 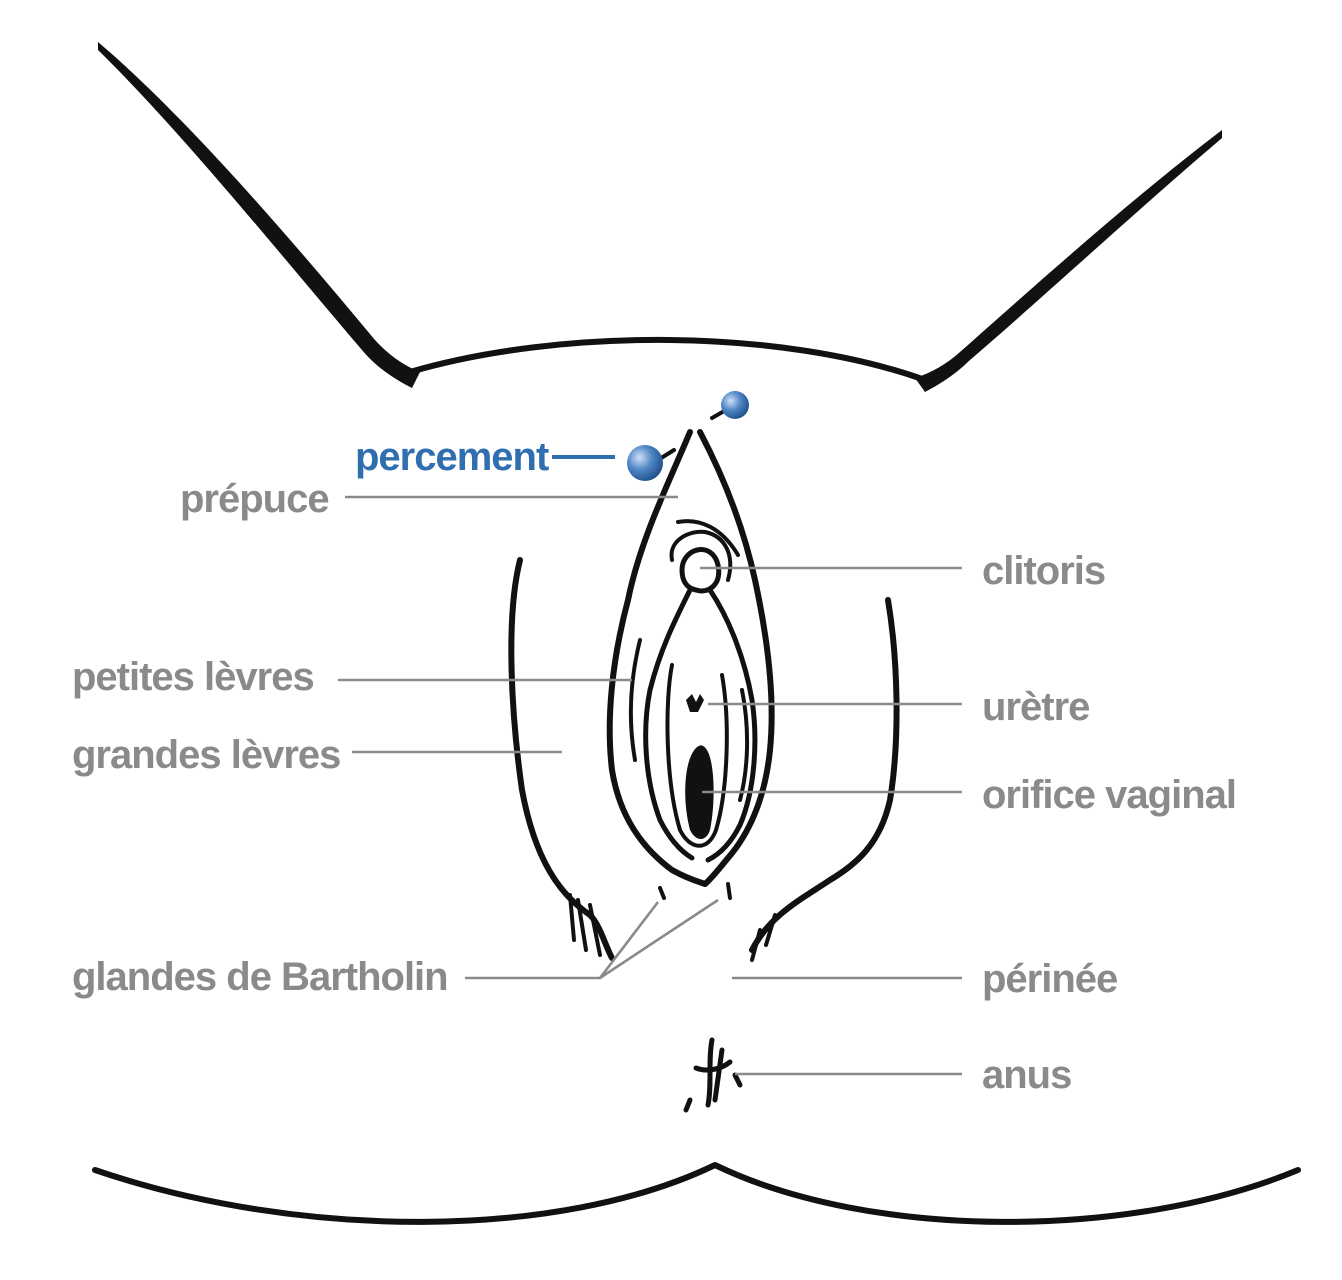 What do you see at coordinates (561, 759) in the screenshot?
I see `left-outer-labium` at bounding box center [561, 759].